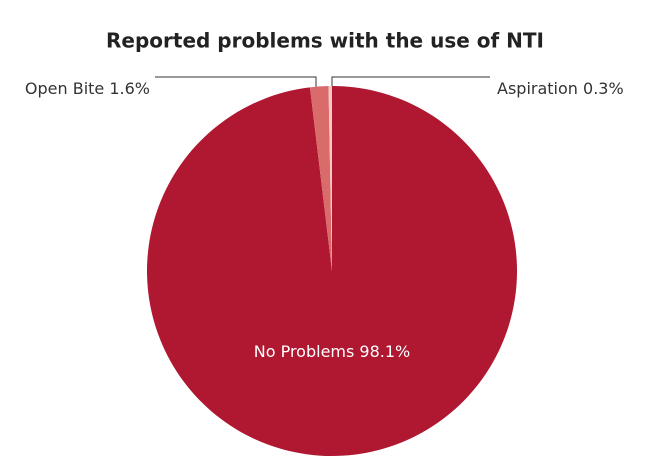 Image resolution: width=650 pixels, height=476 pixels. What do you see at coordinates (325, 41) in the screenshot?
I see `chart-title: Reported problems with the use of NTI` at bounding box center [325, 41].